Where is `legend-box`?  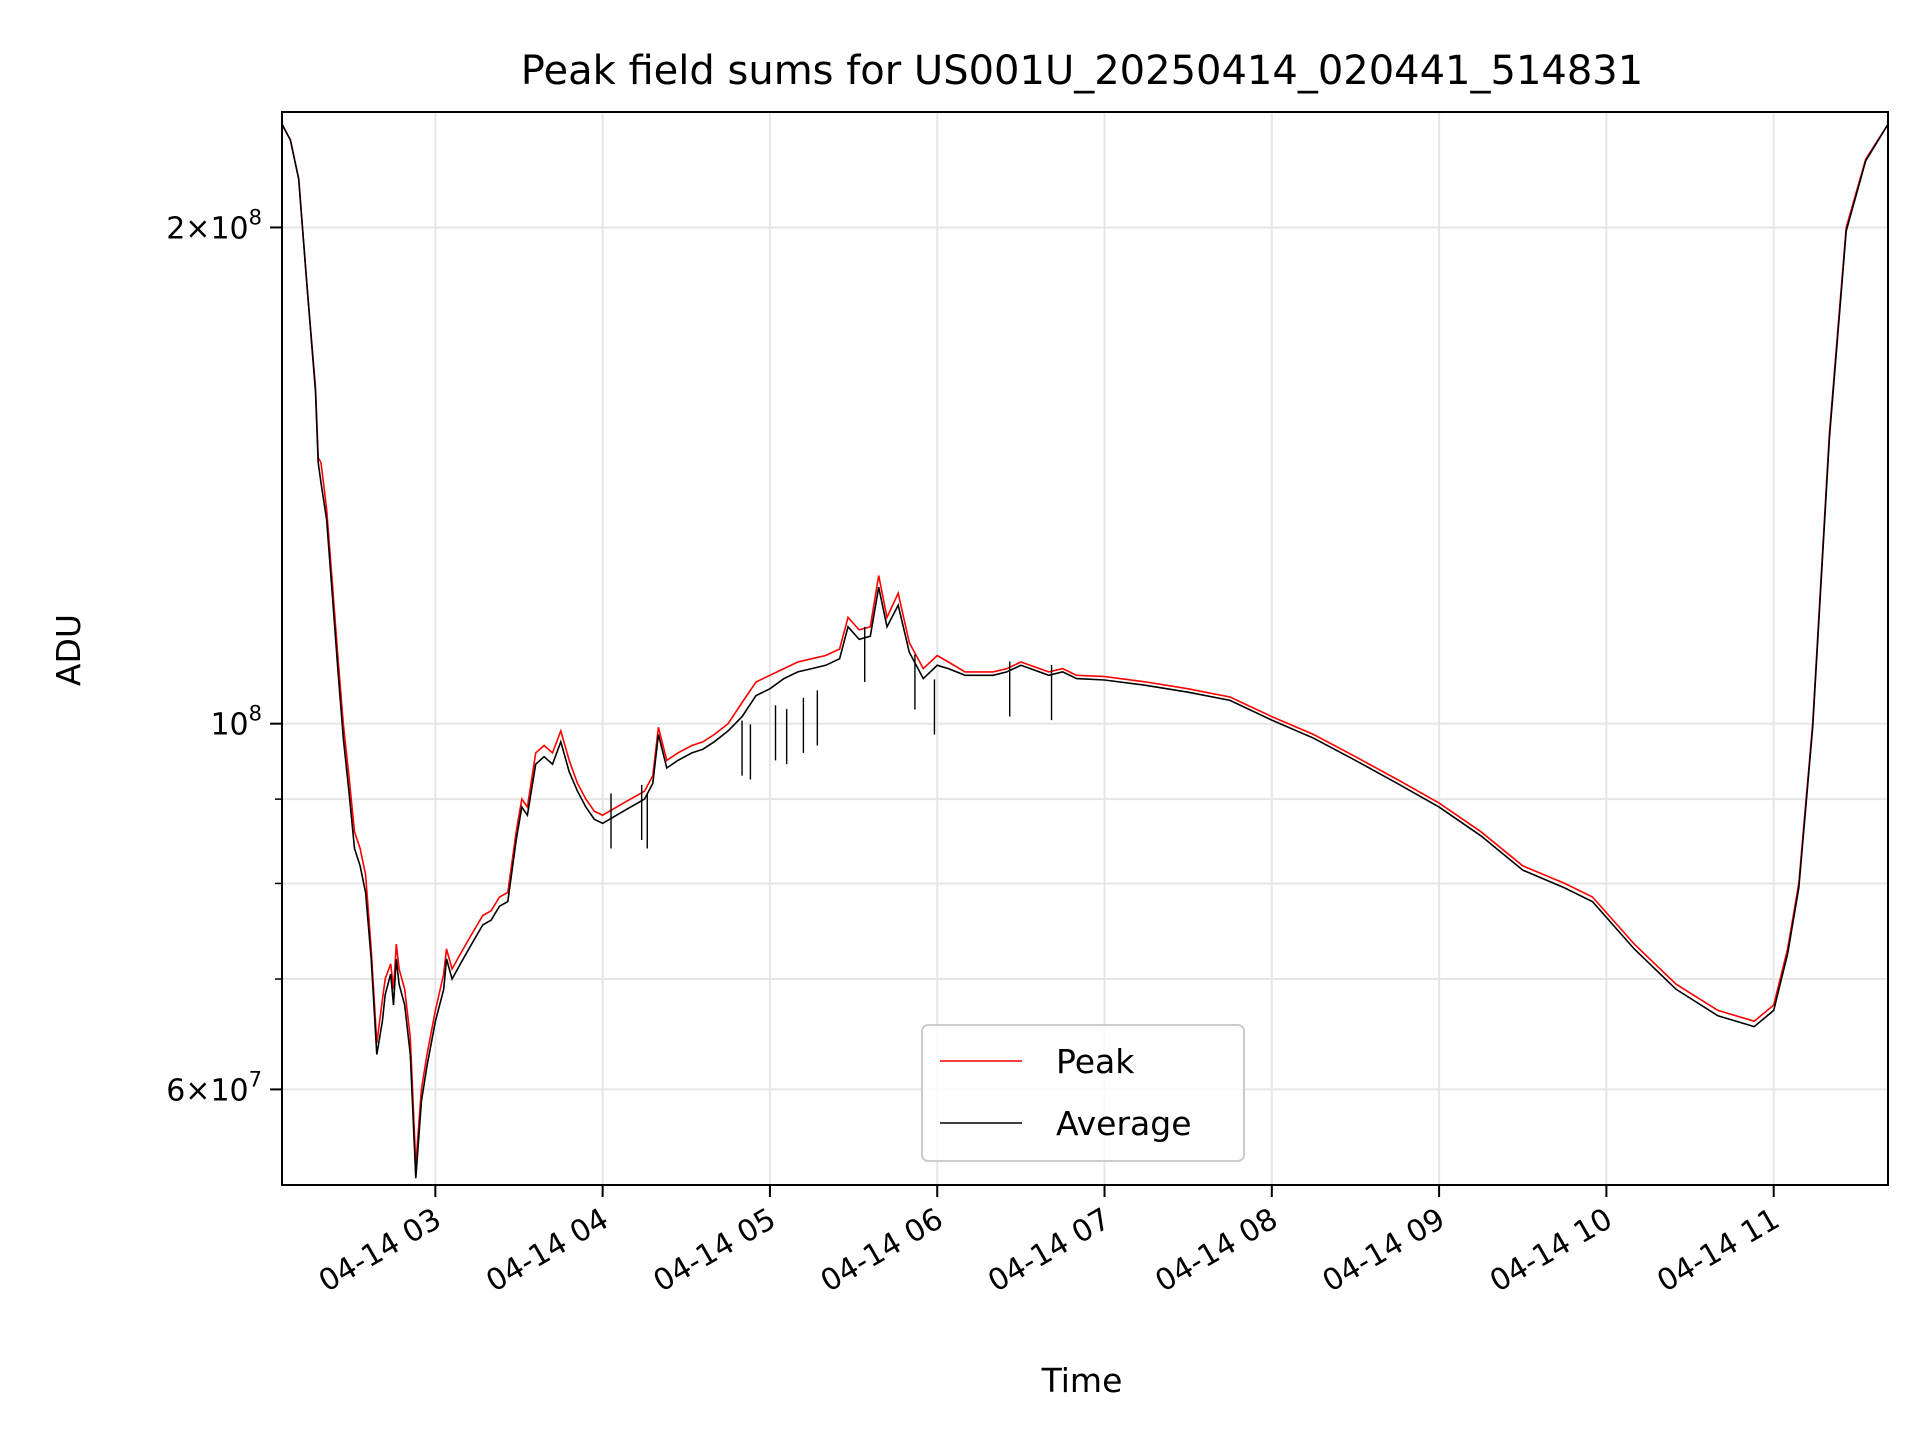
legend-box is located at coordinates (1083, 1093).